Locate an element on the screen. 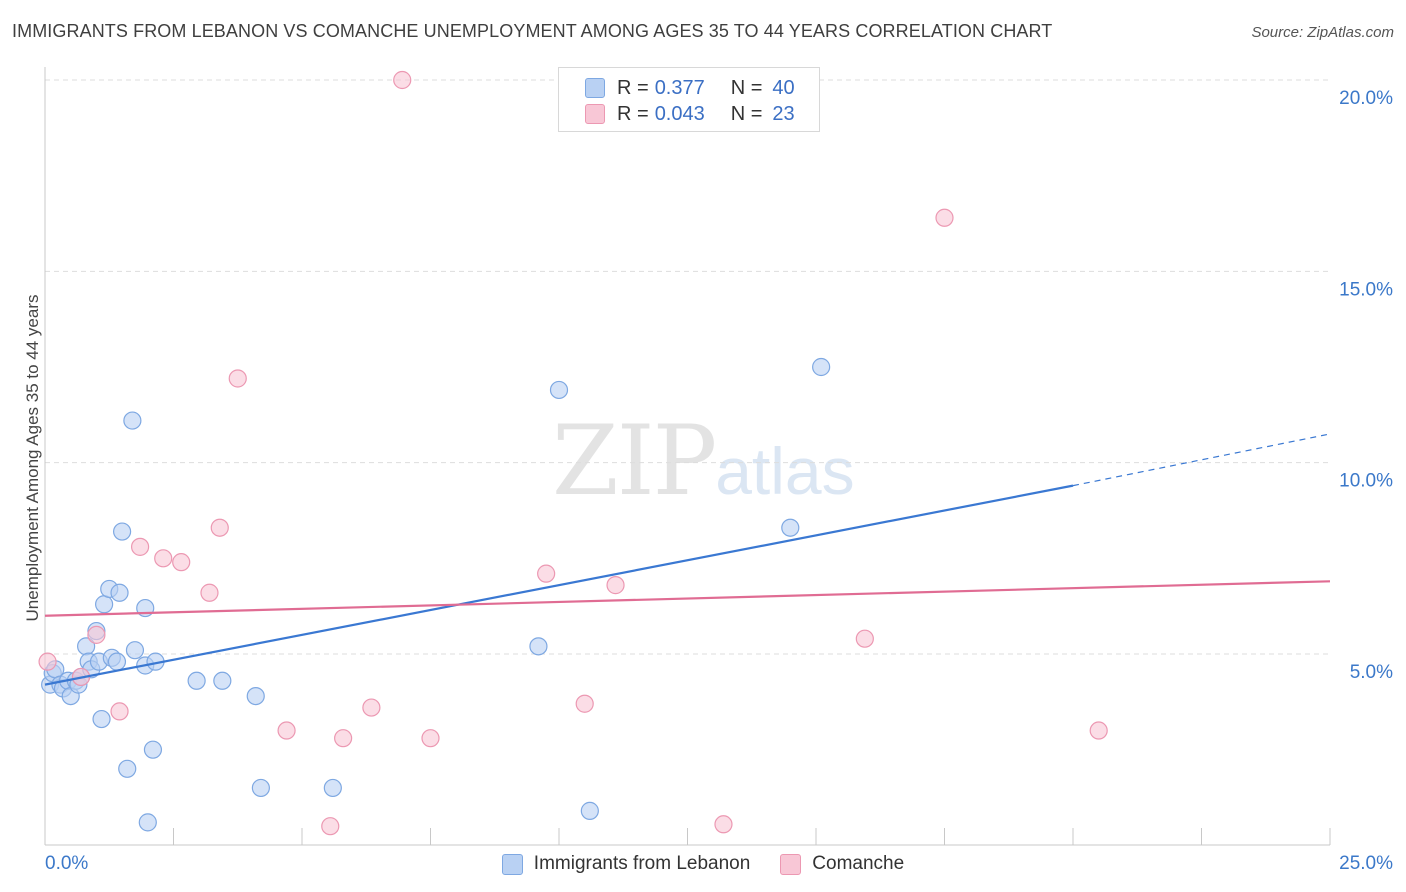  x-tick-label: 0.0% is located at coordinates (66, 863).